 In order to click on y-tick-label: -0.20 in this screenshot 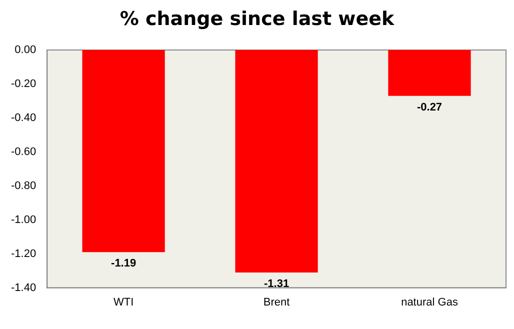, I will do `click(23, 84)`.